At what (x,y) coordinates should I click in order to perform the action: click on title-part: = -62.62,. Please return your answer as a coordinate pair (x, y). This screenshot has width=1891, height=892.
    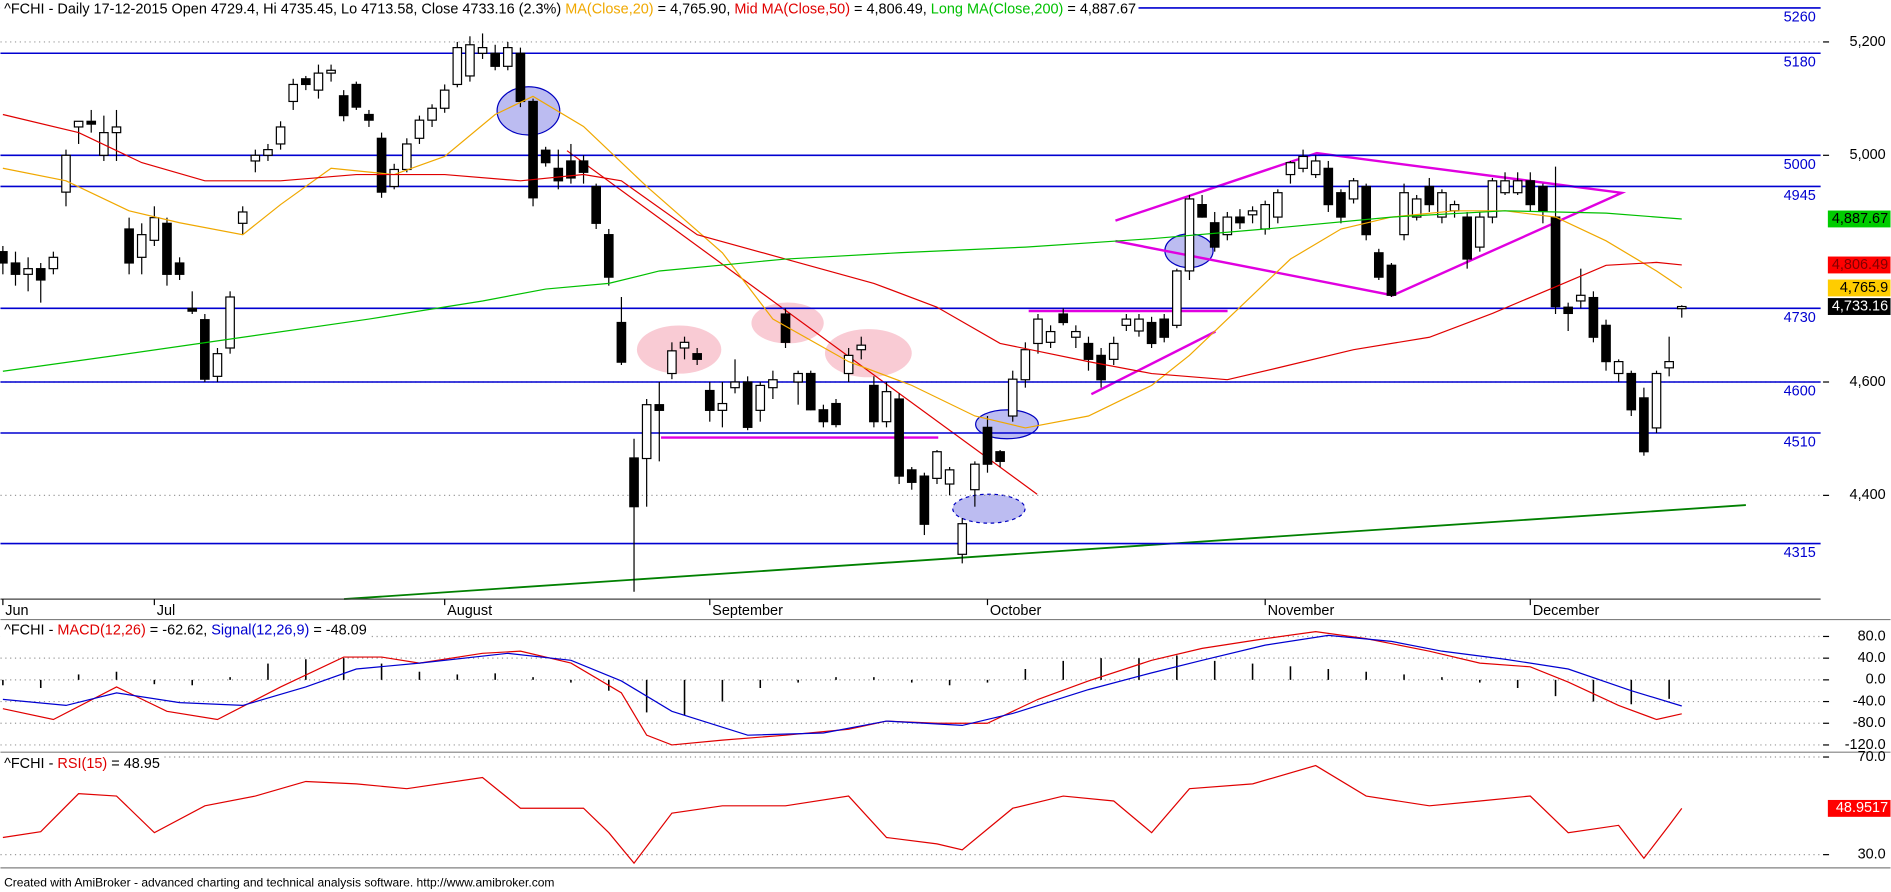
    Looking at the image, I should click on (178, 630).